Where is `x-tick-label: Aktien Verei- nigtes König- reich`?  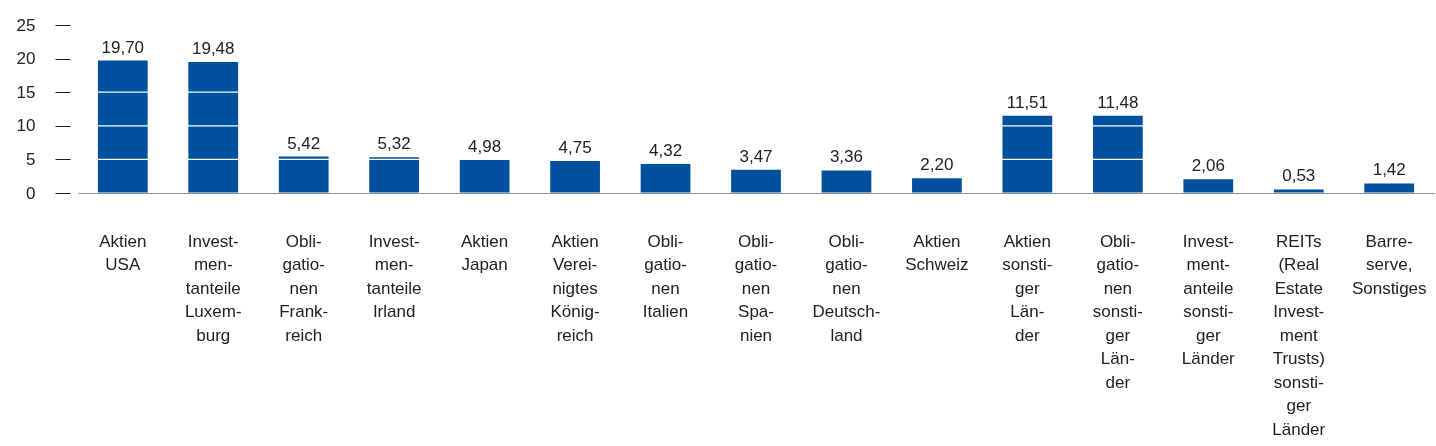
x-tick-label: Aktien Verei- nigtes König- reich is located at coordinates (575, 288).